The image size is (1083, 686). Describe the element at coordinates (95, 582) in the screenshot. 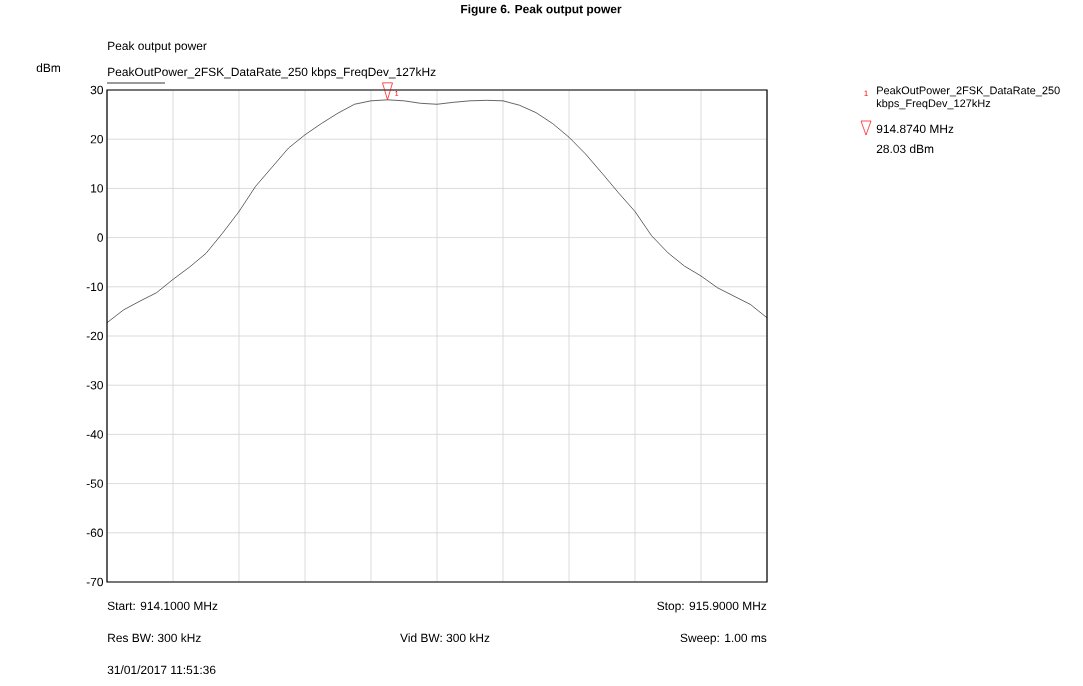

I see `y-tick-label: -70` at that location.